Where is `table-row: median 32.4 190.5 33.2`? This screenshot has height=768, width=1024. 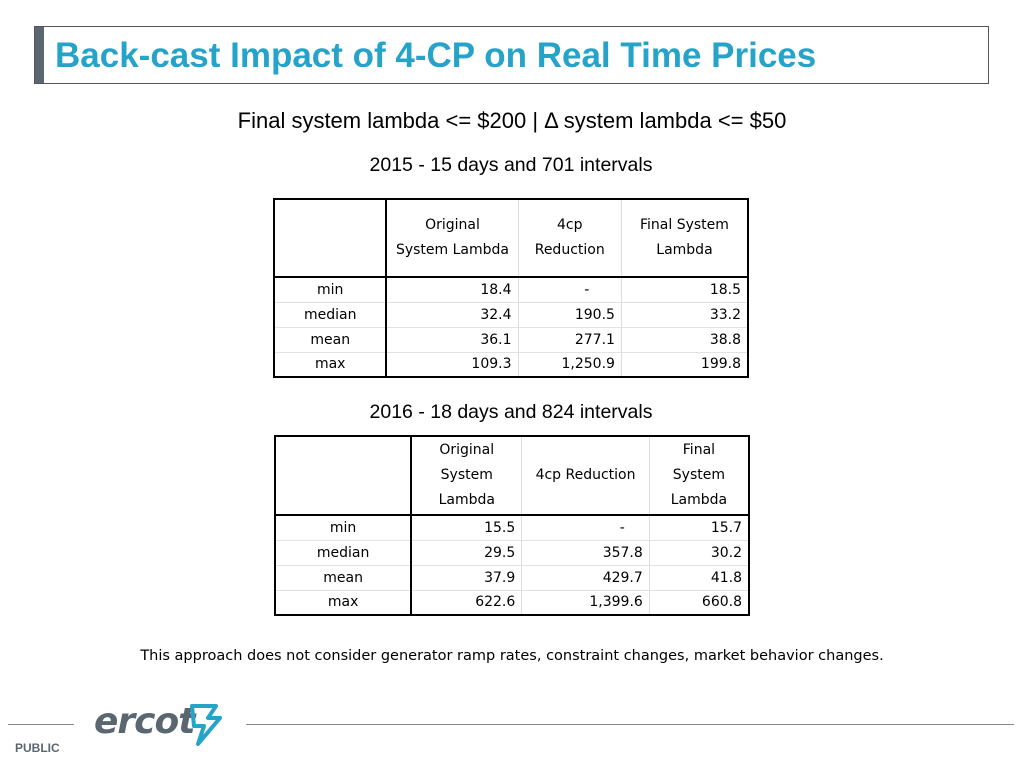 table-row: median 32.4 190.5 33.2 is located at coordinates (511, 315).